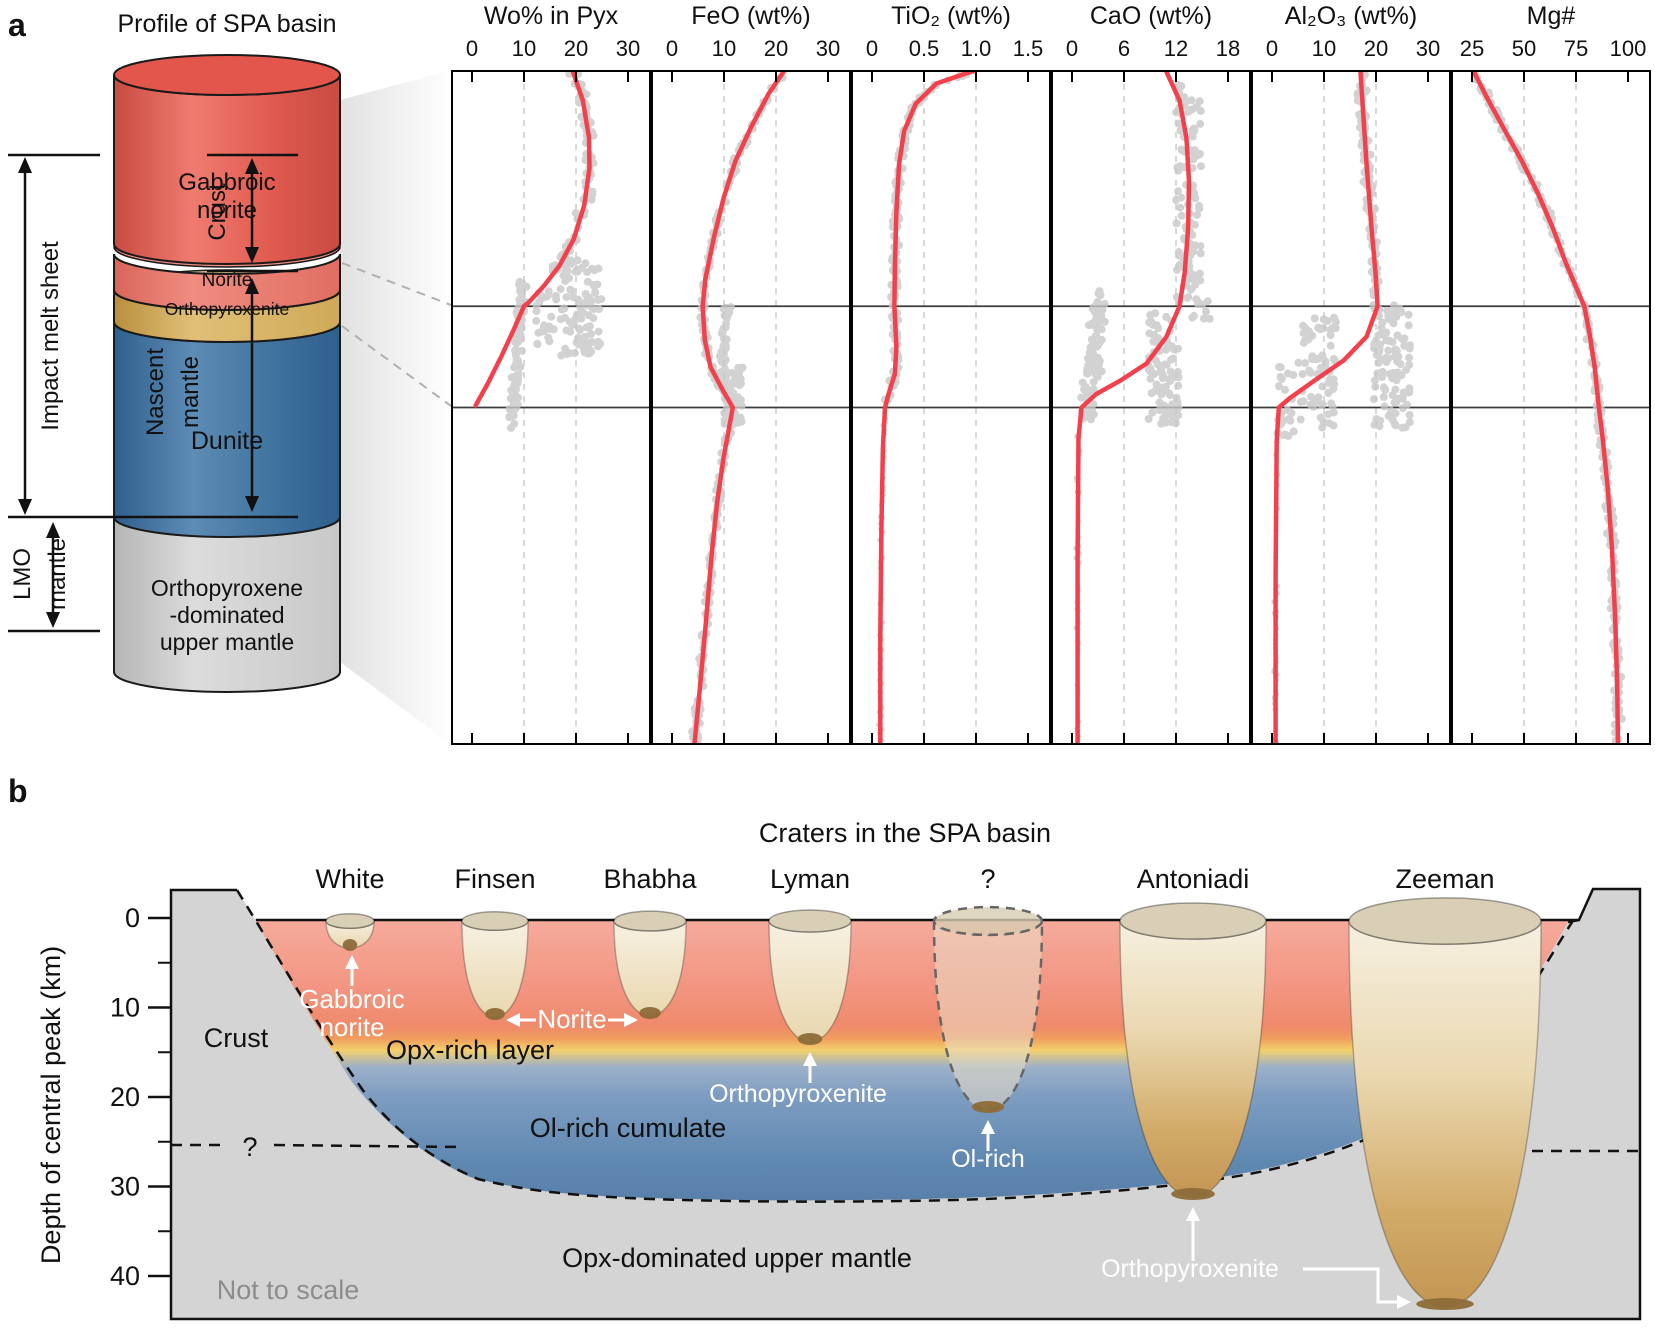 Image resolution: width=1655 pixels, height=1331 pixels. I want to click on diagram-label: Not to scale, so click(288, 1290).